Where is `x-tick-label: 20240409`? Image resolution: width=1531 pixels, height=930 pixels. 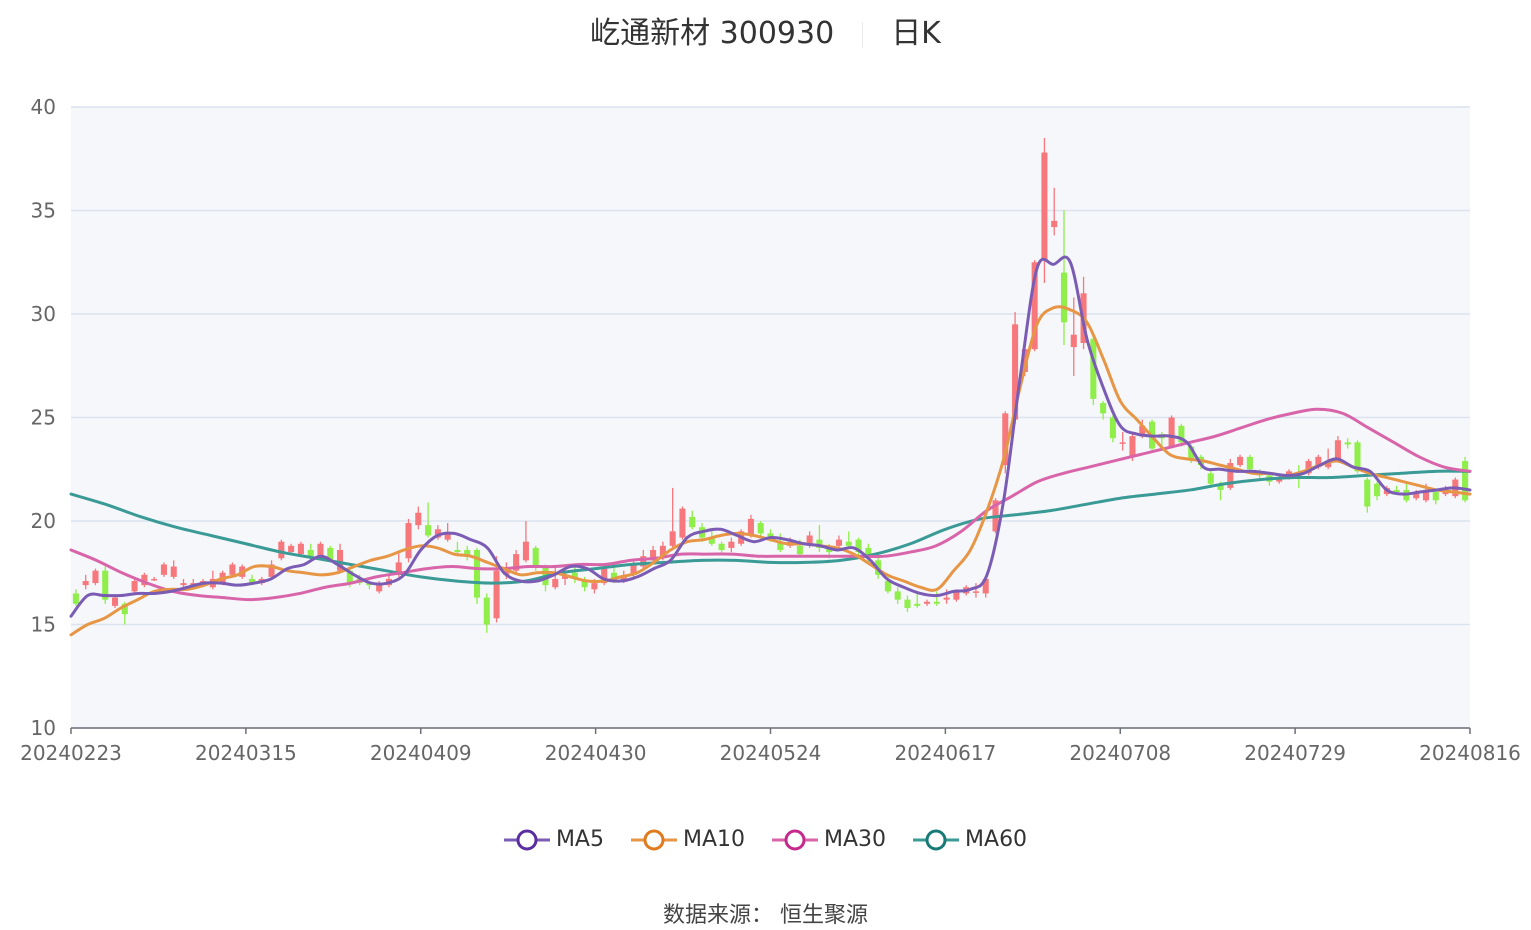 x-tick-label: 20240409 is located at coordinates (421, 753).